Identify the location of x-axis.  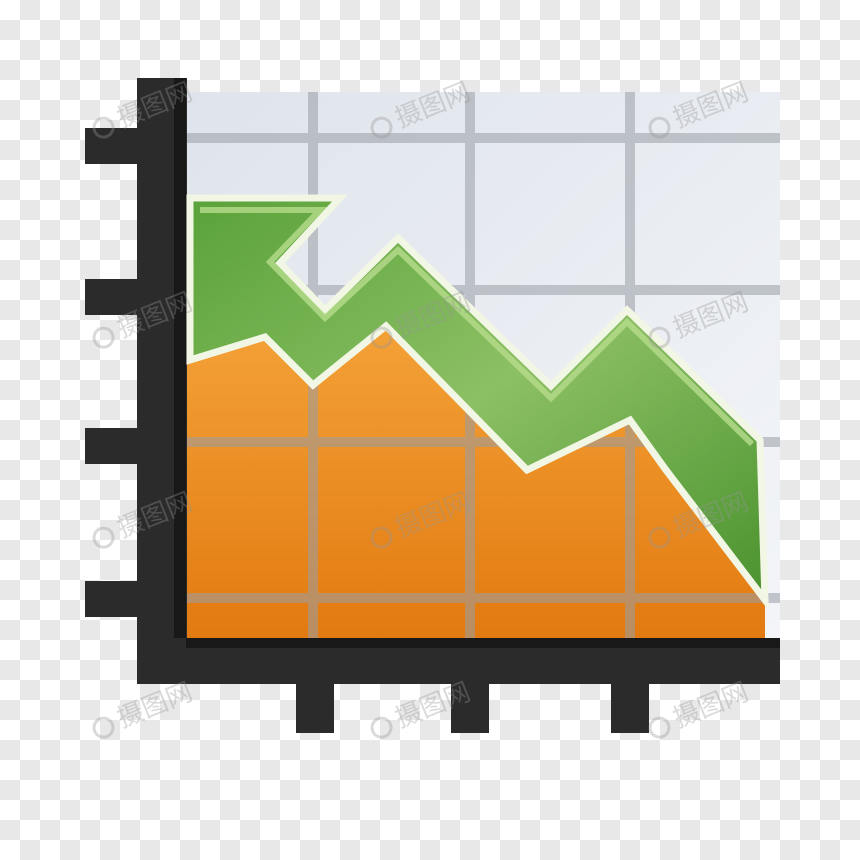
(458, 685).